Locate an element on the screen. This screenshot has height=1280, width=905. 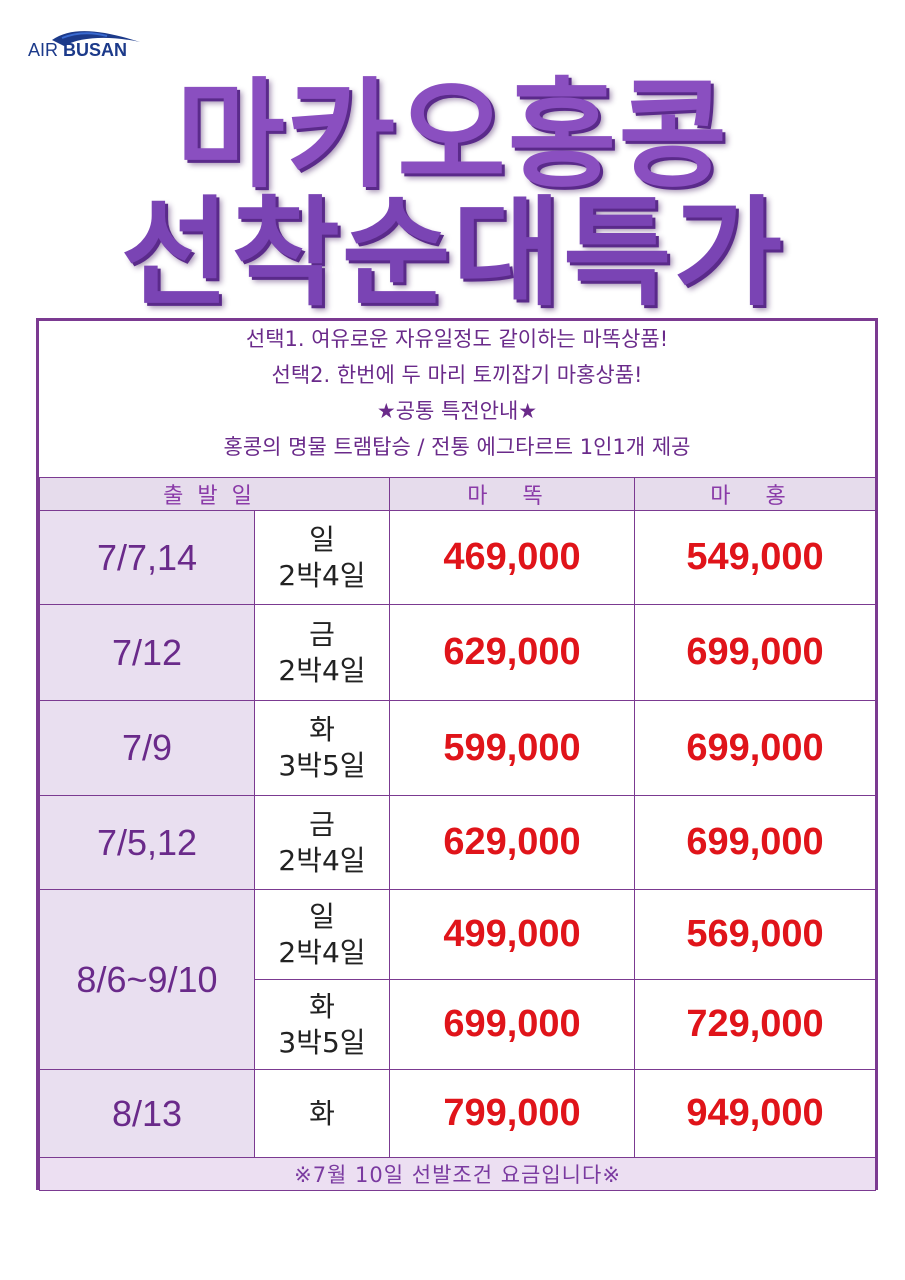
intro-option-2: 선택2. 한번에 두 마리 토끼잡기 마홍상품! is located at coordinates (457, 375).